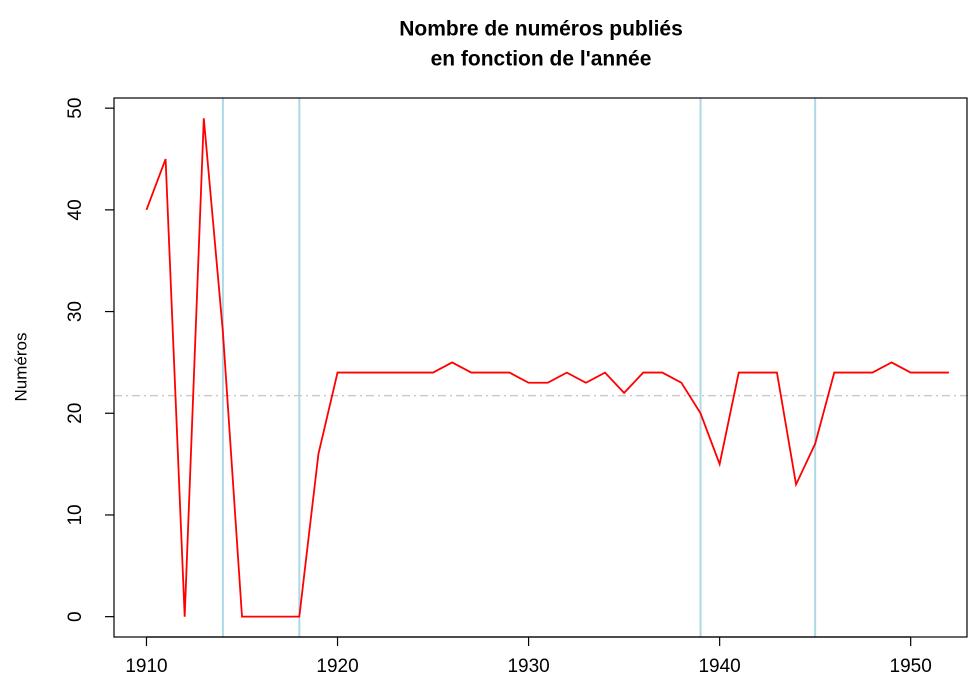  I want to click on x-tick-label: 1920, so click(337, 666).